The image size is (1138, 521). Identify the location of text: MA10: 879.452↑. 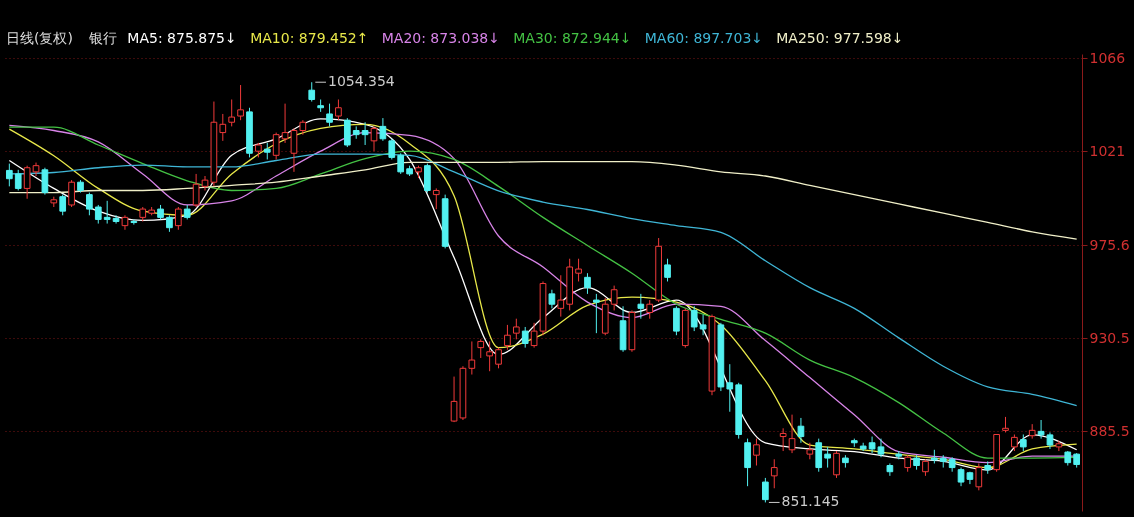
(309, 38).